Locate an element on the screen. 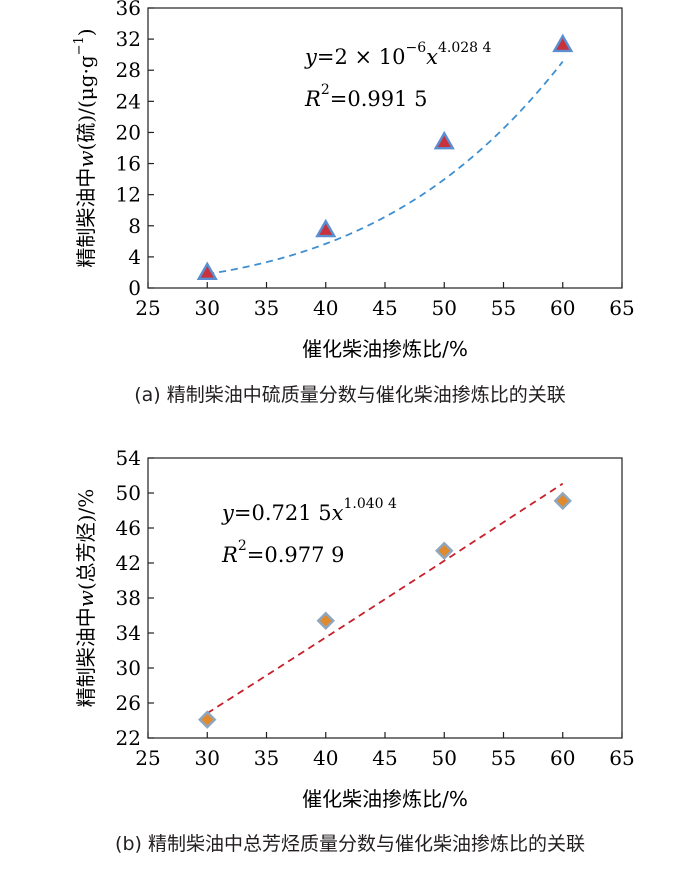 This screenshot has height=869, width=700. y-tick-label: 4 is located at coordinates (134, 257).